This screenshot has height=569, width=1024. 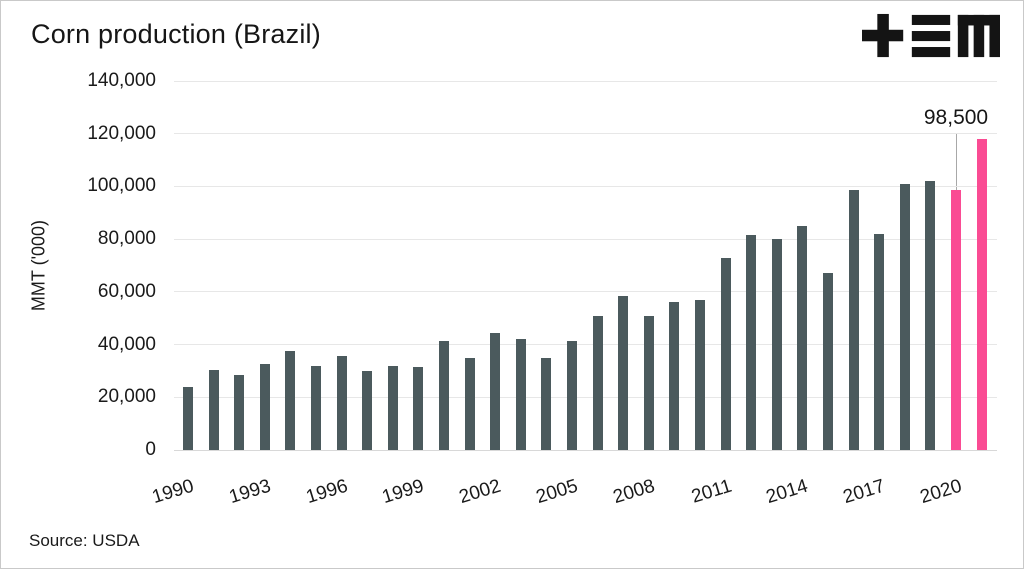 What do you see at coordinates (316, 407) in the screenshot?
I see `bar-1995` at bounding box center [316, 407].